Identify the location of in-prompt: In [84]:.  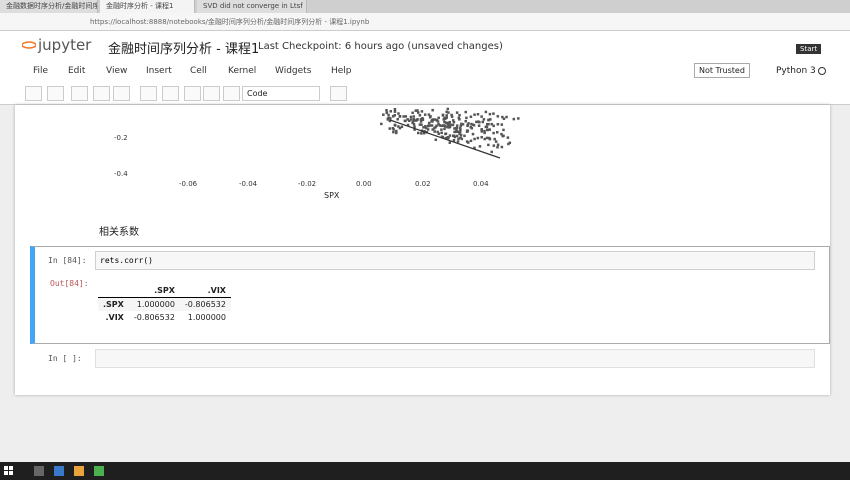
(67, 260).